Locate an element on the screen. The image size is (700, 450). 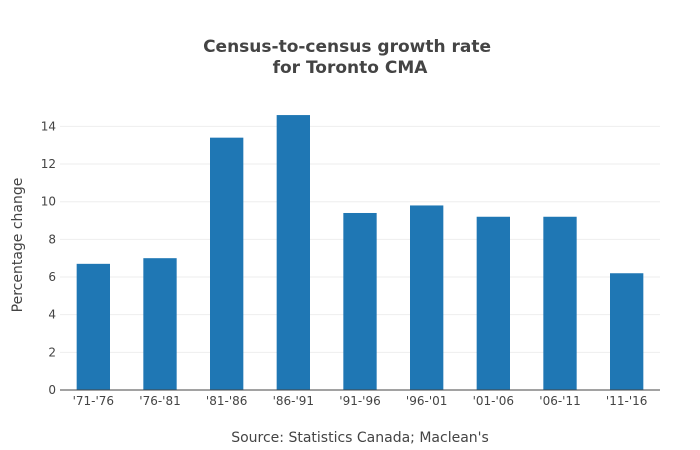
y-tick-label: 10 is located at coordinates (48, 202).